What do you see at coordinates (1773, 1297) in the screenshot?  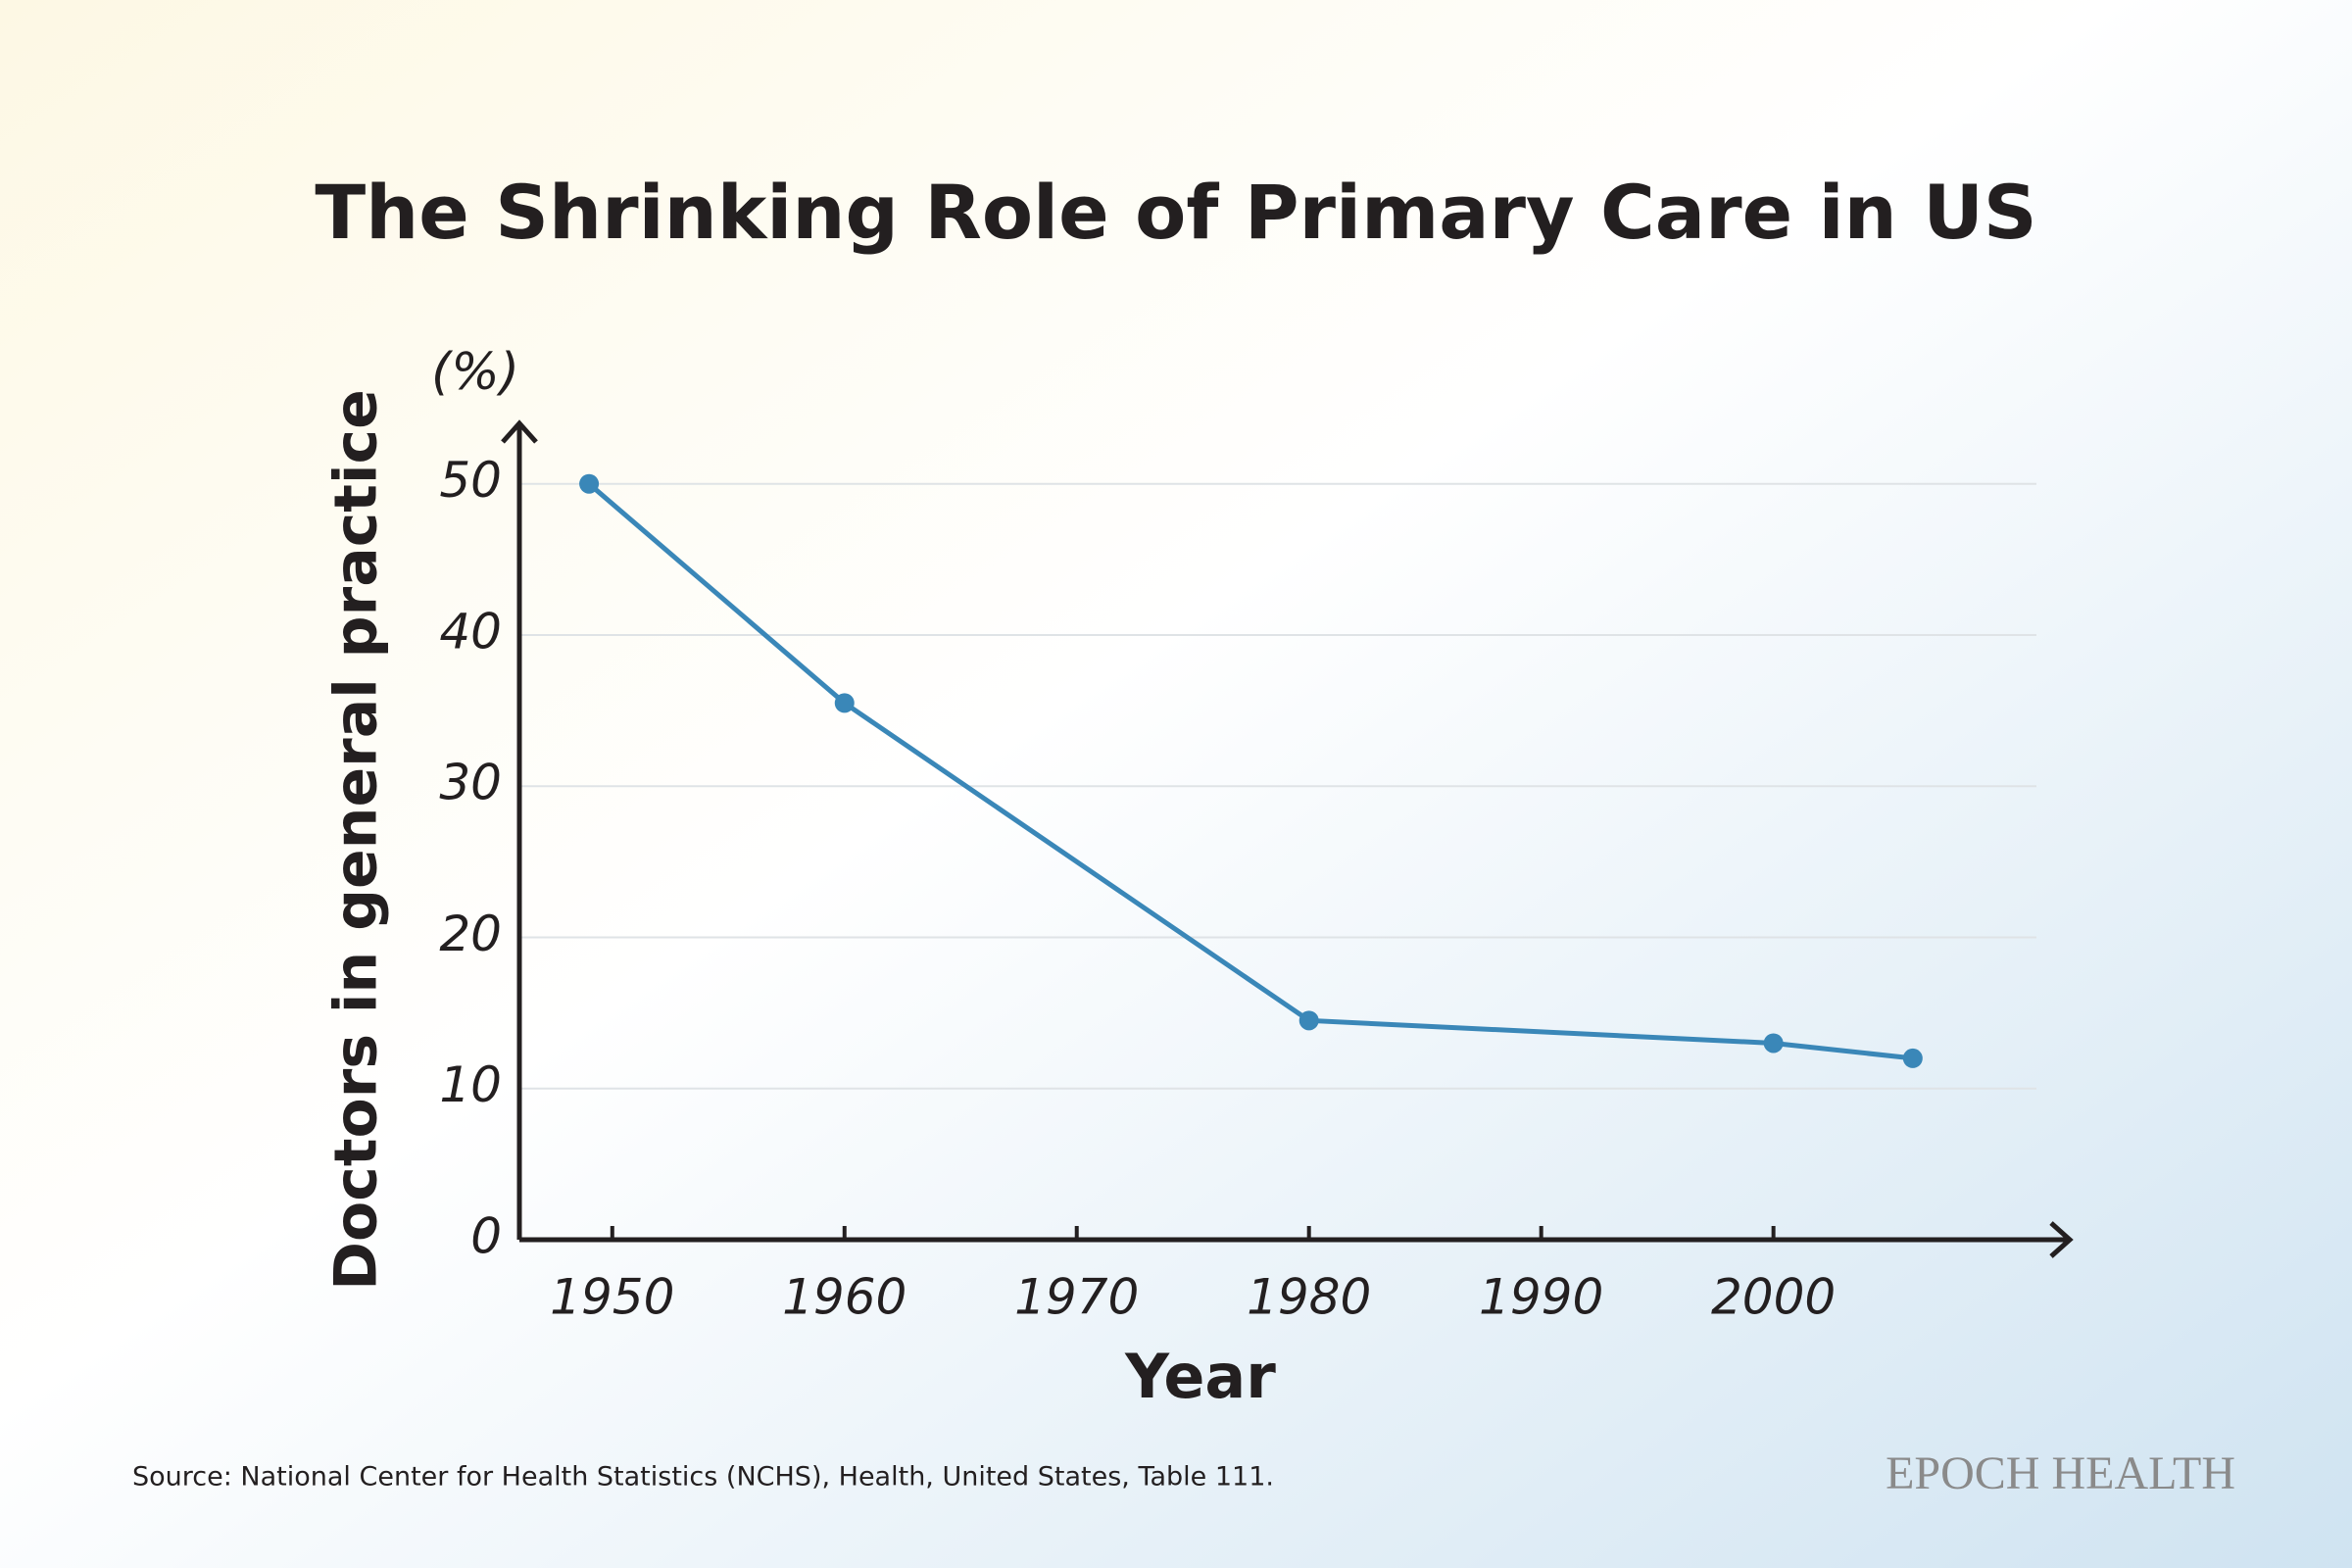 I see `x-tick-label: 2000` at bounding box center [1773, 1297].